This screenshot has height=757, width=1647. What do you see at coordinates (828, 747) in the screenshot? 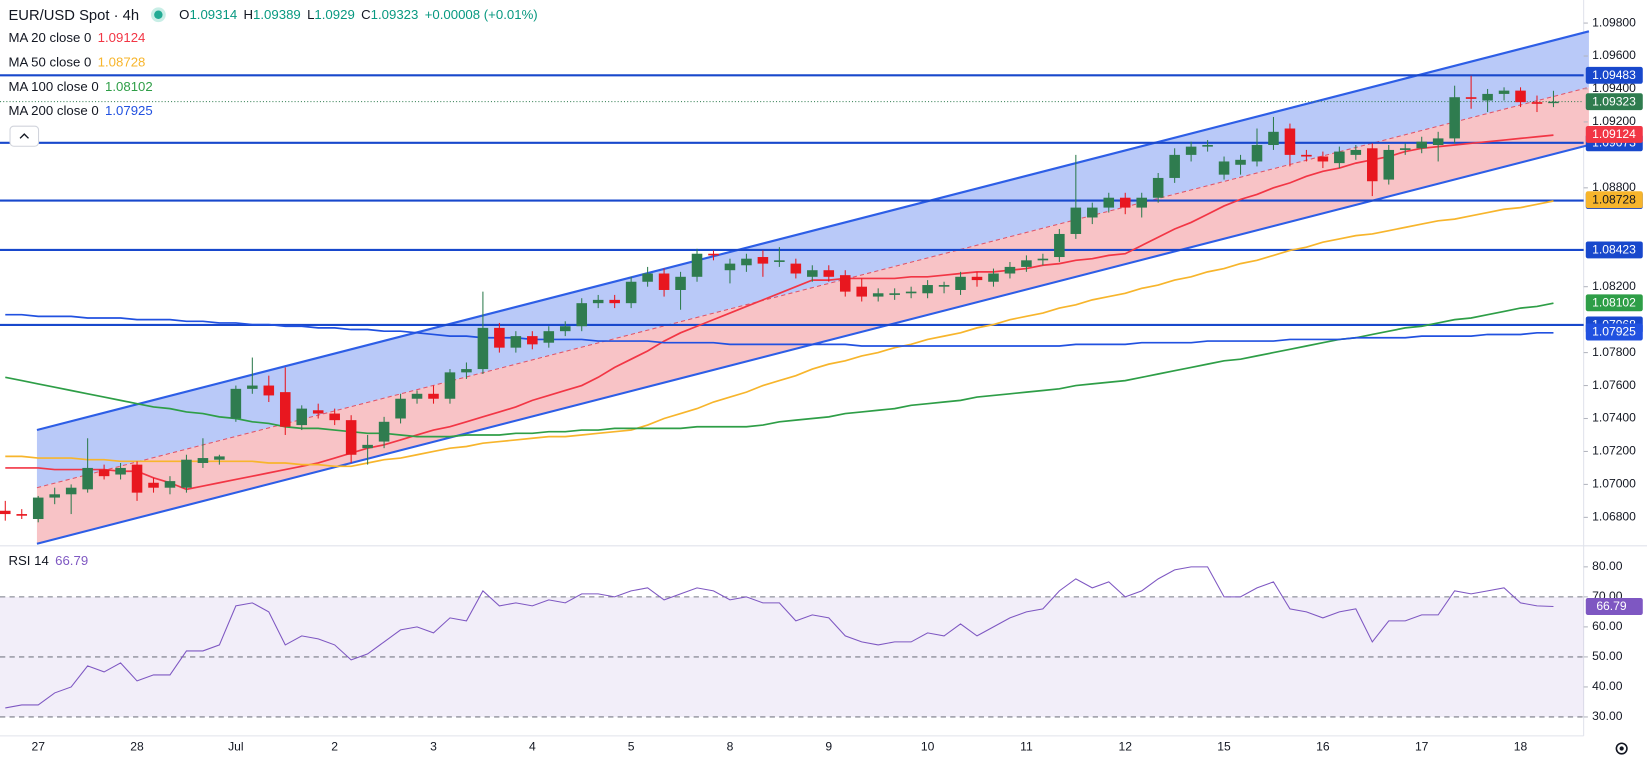
I see `x-tick-label: 9` at bounding box center [828, 747].